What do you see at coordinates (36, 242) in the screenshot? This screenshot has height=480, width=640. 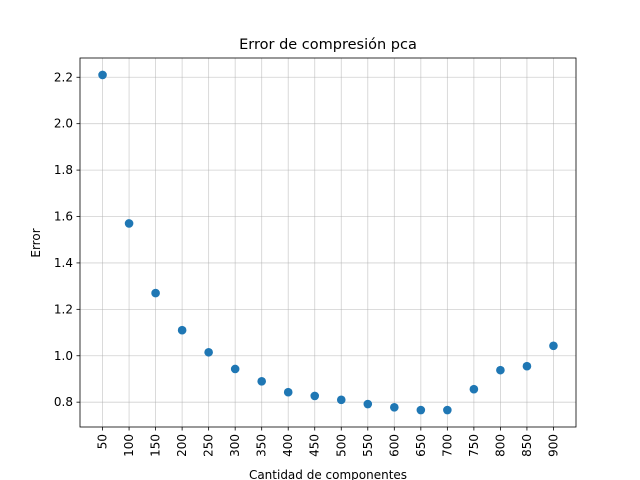 I see `y-axis-label: Error` at bounding box center [36, 242].